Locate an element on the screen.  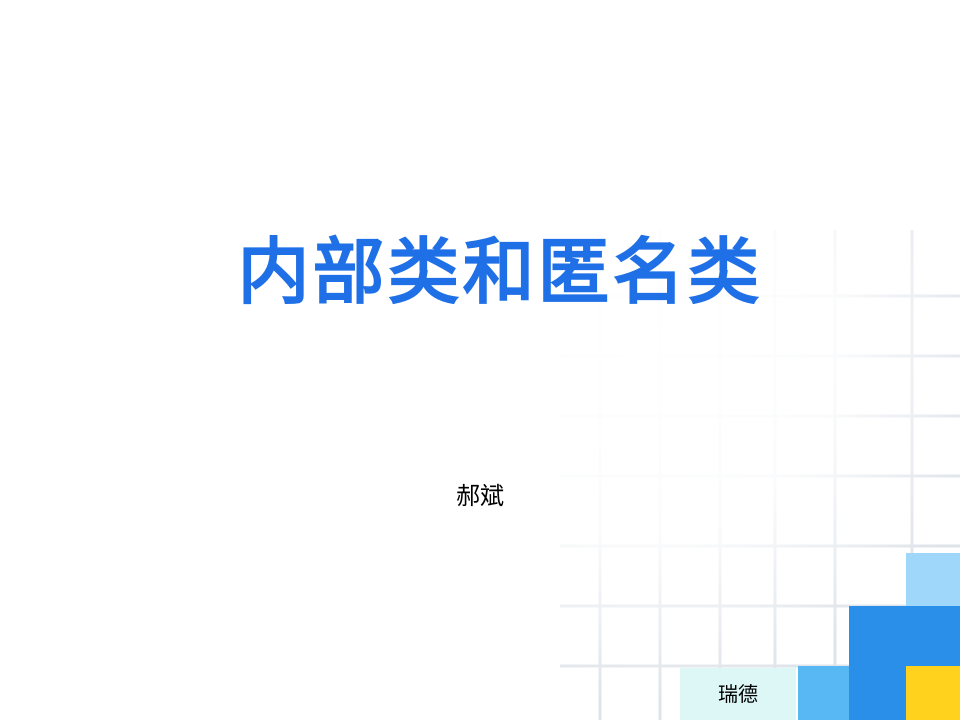
block-mid-blue is located at coordinates (823, 693).